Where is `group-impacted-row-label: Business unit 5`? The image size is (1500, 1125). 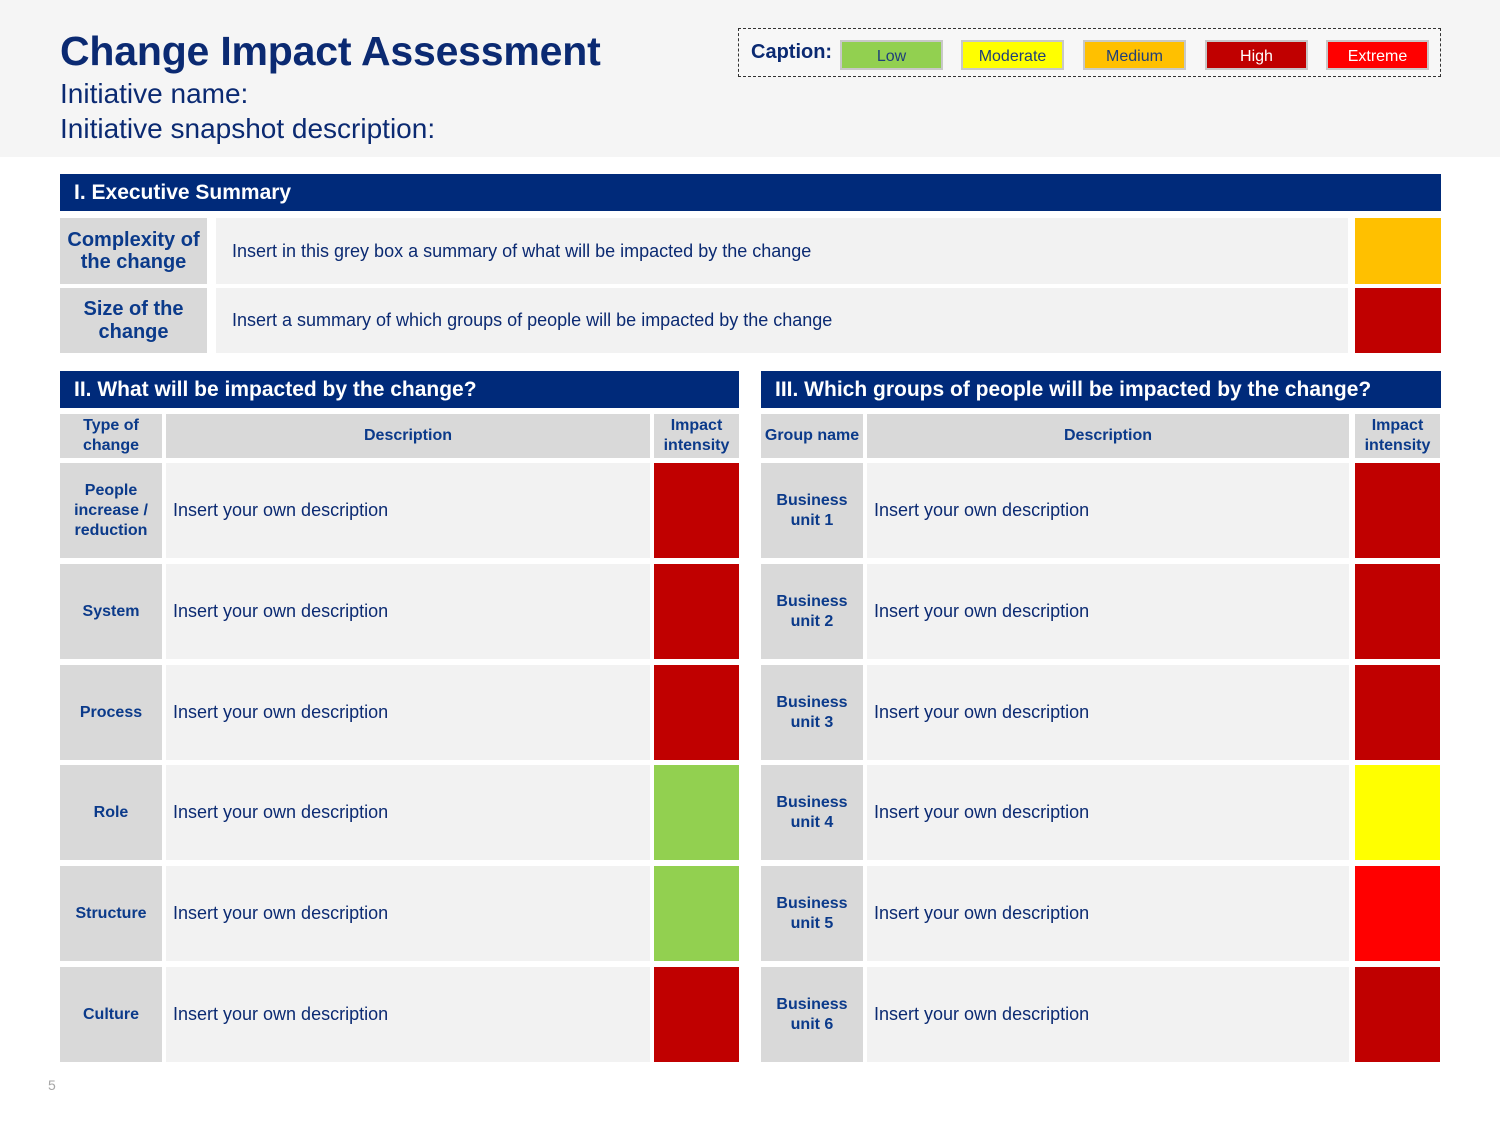 group-impacted-row-label: Business unit 5 is located at coordinates (812, 913).